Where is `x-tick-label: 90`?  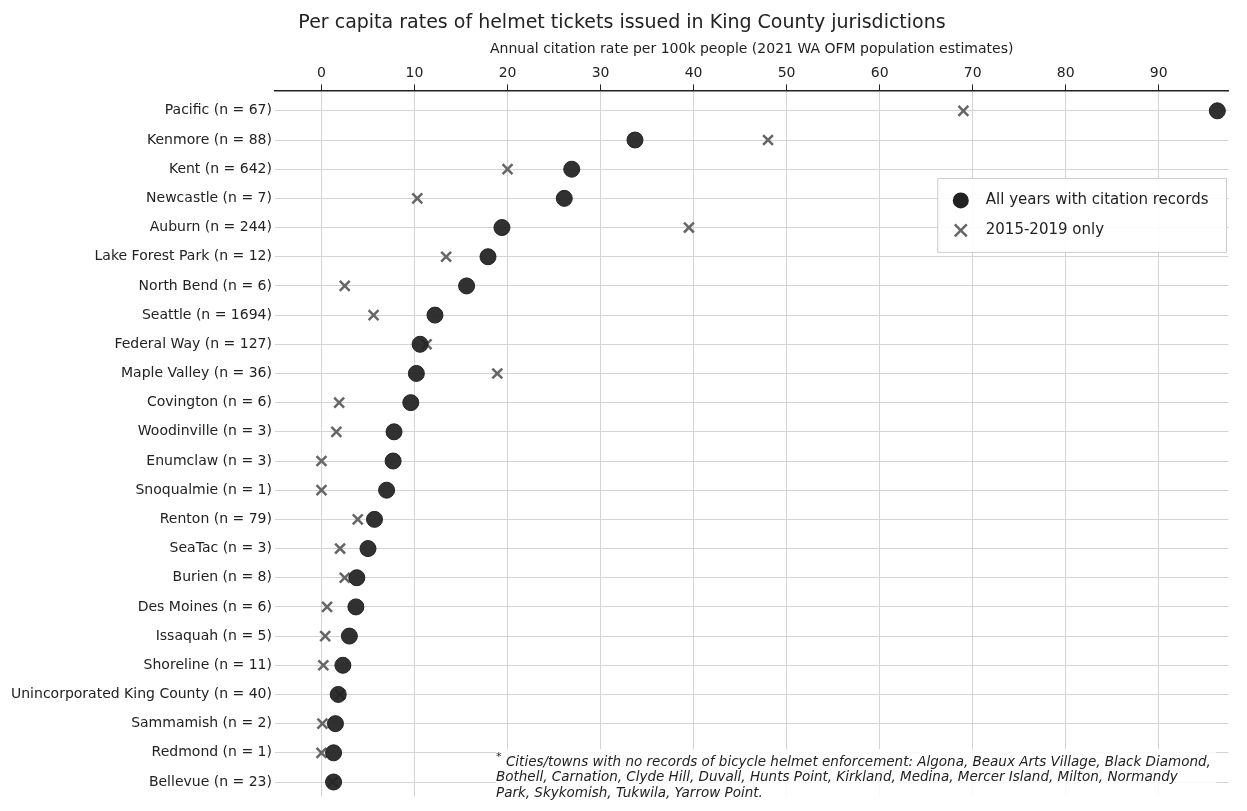 x-tick-label: 90 is located at coordinates (1158, 71).